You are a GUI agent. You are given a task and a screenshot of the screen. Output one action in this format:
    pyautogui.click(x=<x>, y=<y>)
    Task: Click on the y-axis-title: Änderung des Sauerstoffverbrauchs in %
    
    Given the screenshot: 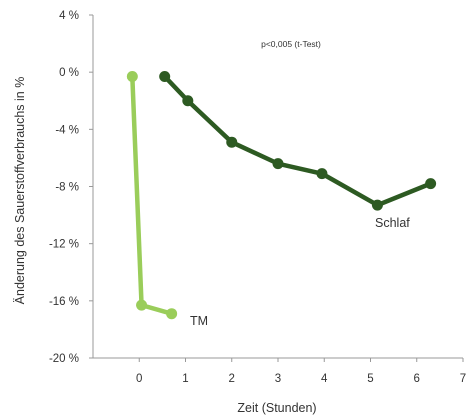 What is the action you would take?
    pyautogui.click(x=20, y=191)
    